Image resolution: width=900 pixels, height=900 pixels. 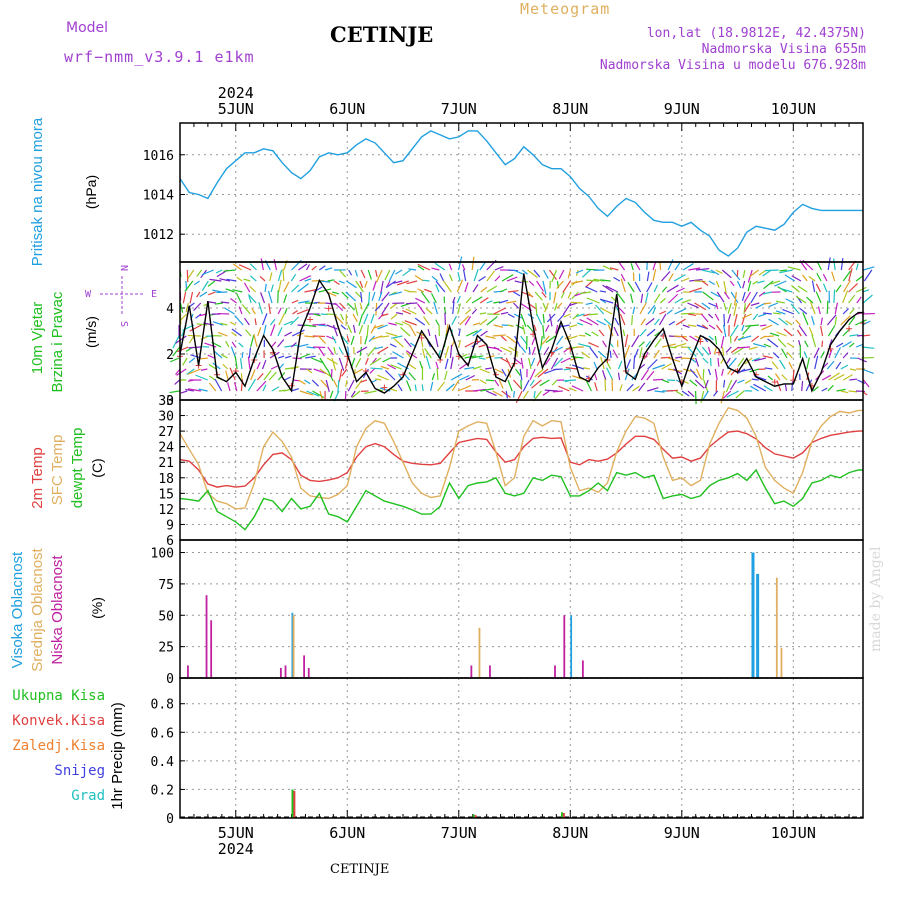 I want to click on day-label-bottom: 5JUN, so click(x=236, y=833).